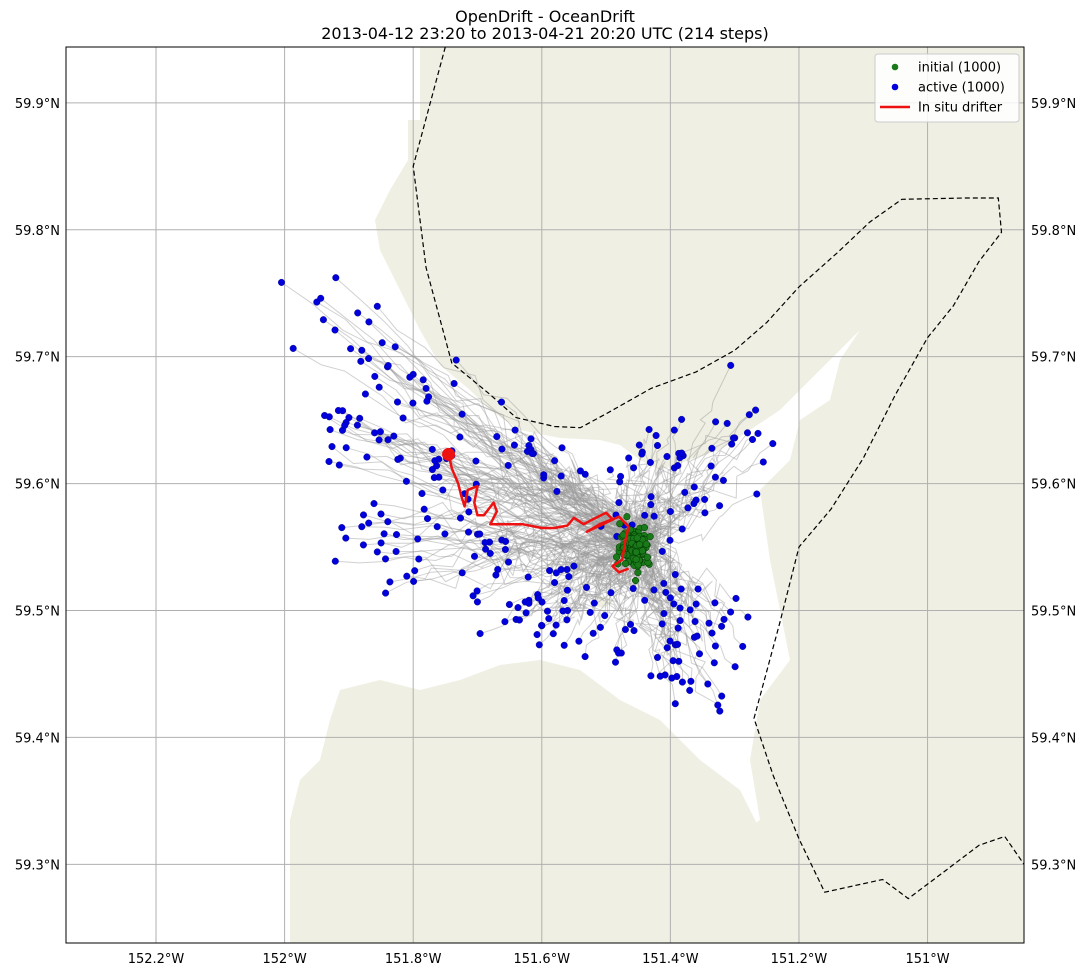  I want to click on chart-title: OpenDrift - OceanDrift, so click(545, 16).